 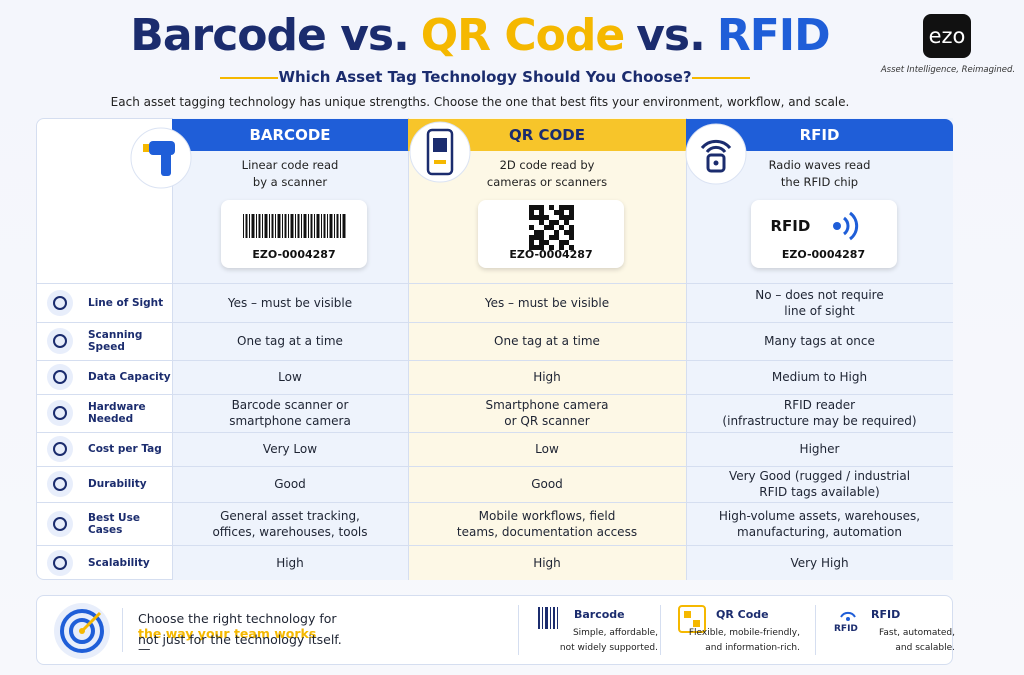 What do you see at coordinates (290, 173) in the screenshot?
I see `column-description: Linear code read by a scanner` at bounding box center [290, 173].